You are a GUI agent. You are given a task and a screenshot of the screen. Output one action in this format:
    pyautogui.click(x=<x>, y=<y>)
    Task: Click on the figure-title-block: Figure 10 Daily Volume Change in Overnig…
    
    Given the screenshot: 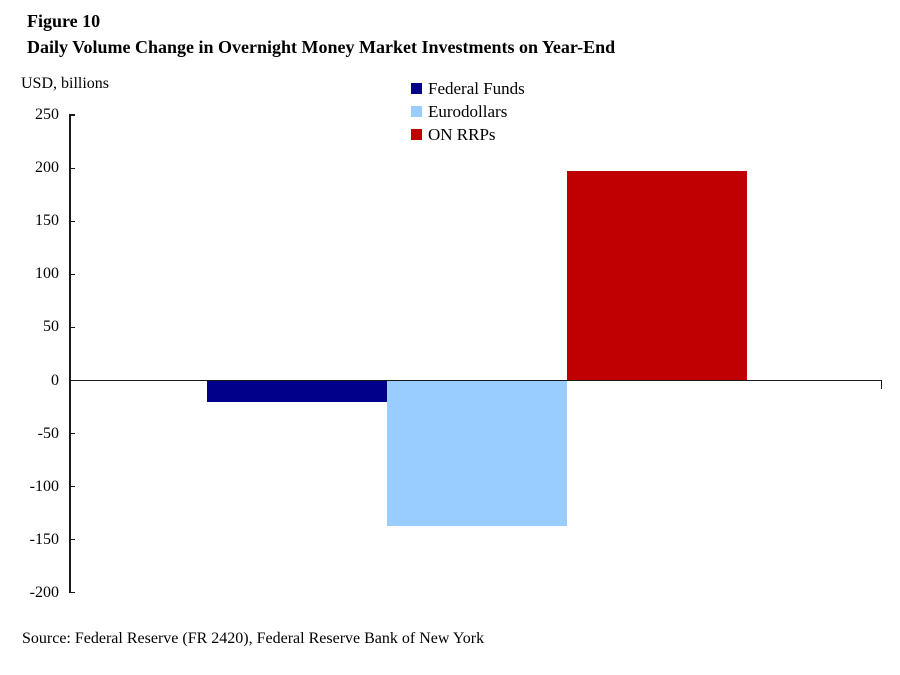 What is the action you would take?
    pyautogui.click(x=321, y=34)
    